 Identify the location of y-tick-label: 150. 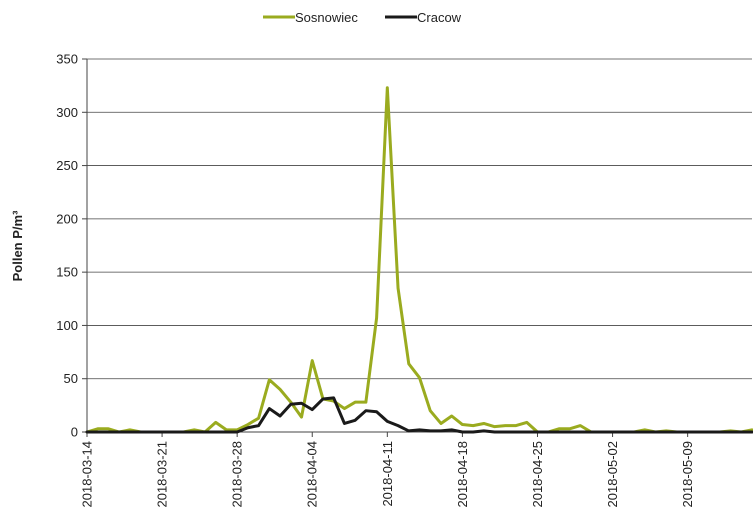
(67, 272).